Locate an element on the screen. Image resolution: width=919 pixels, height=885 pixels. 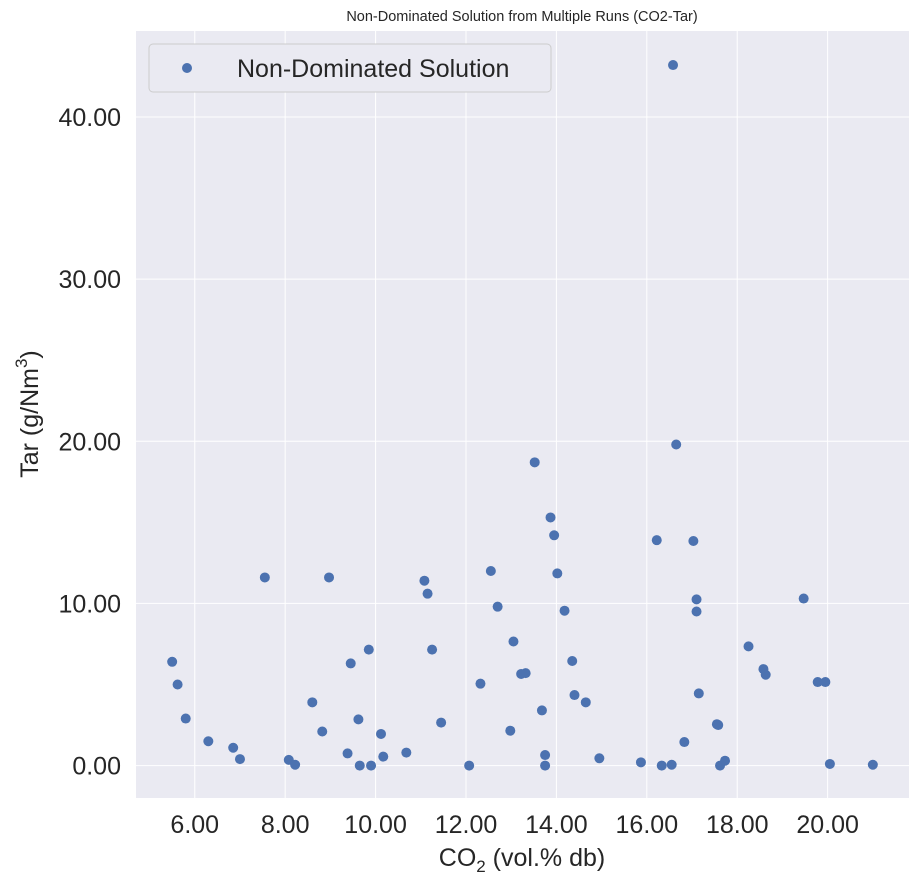
legend-label: Non-Dominated Solution is located at coordinates (373, 69).